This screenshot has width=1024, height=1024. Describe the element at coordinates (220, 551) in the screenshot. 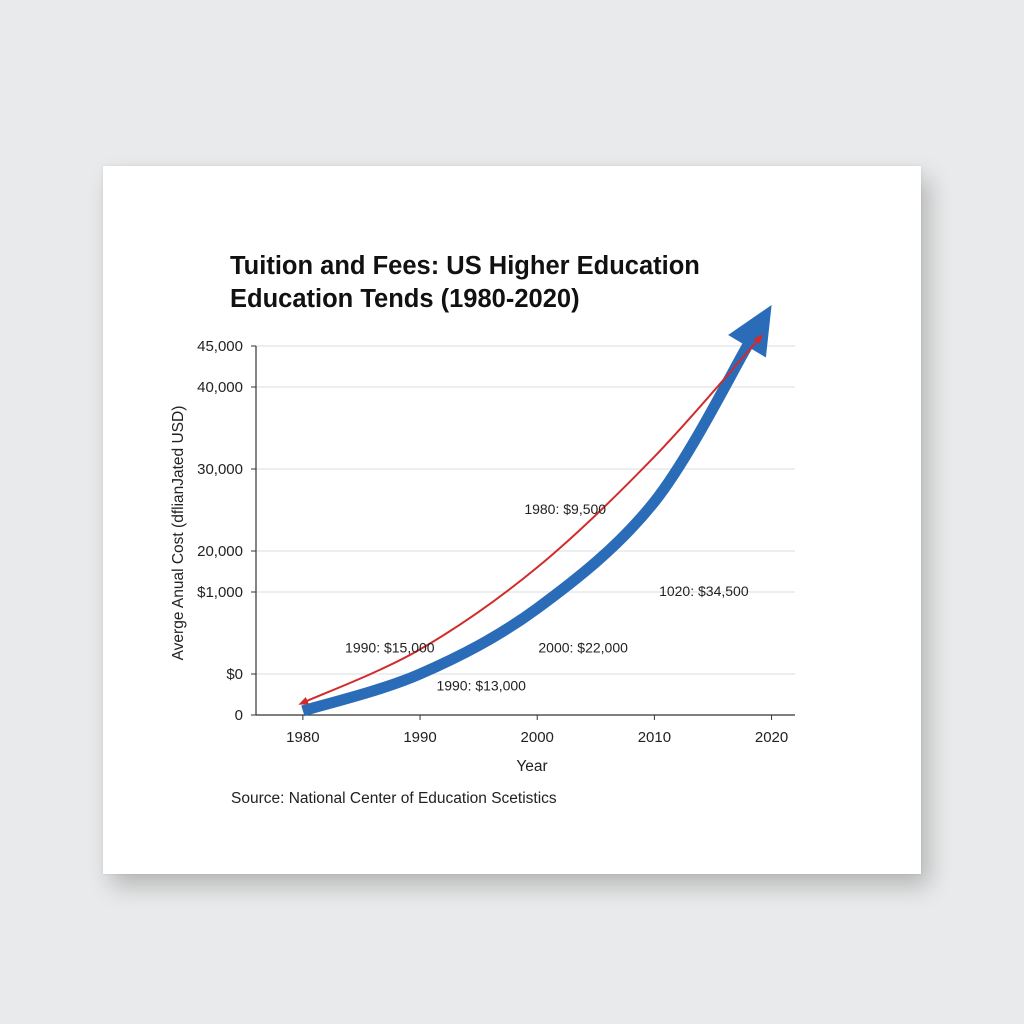

I see `y-tick-label: 20,000` at that location.